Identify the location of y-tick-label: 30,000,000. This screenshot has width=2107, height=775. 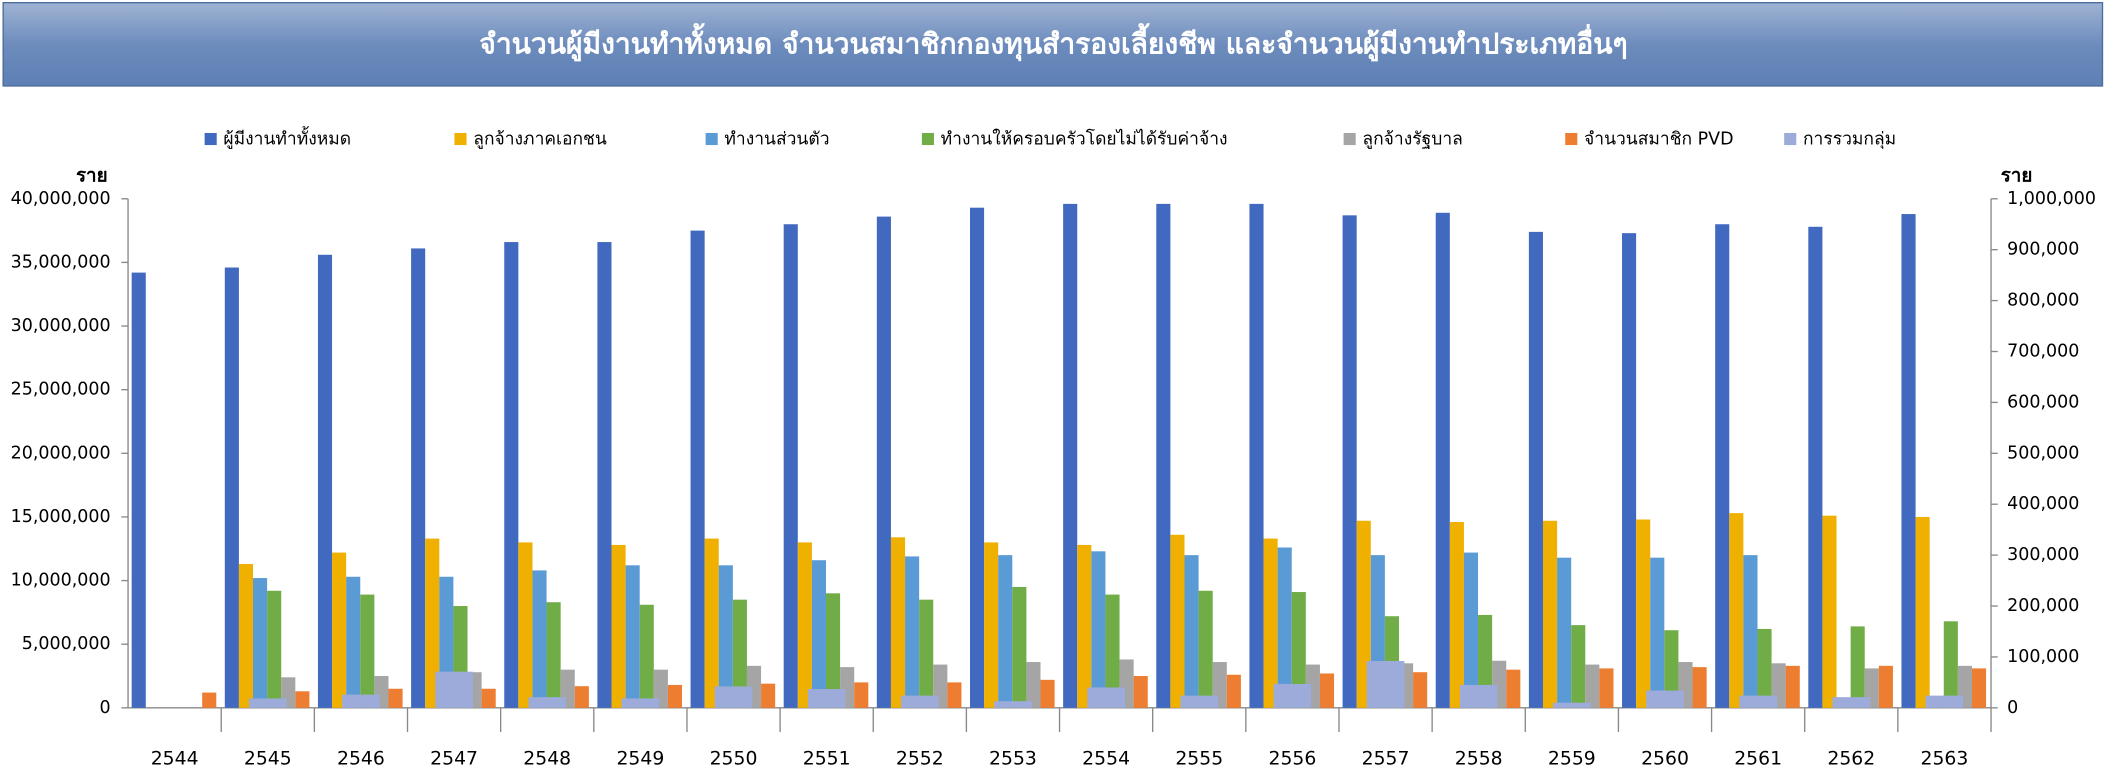
(61, 326).